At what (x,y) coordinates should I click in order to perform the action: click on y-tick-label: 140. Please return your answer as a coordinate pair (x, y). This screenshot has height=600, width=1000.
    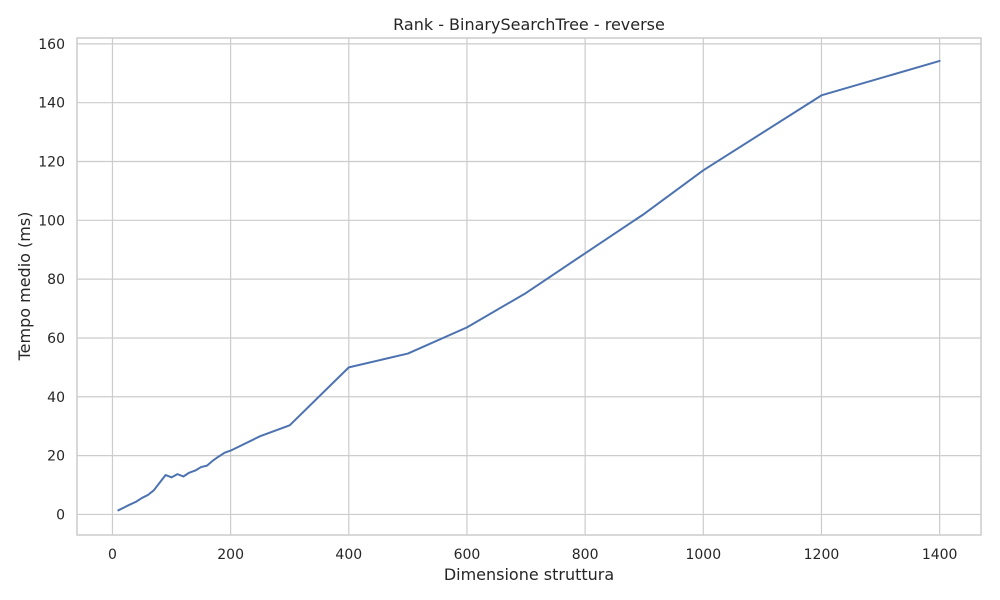
    Looking at the image, I should click on (51, 104).